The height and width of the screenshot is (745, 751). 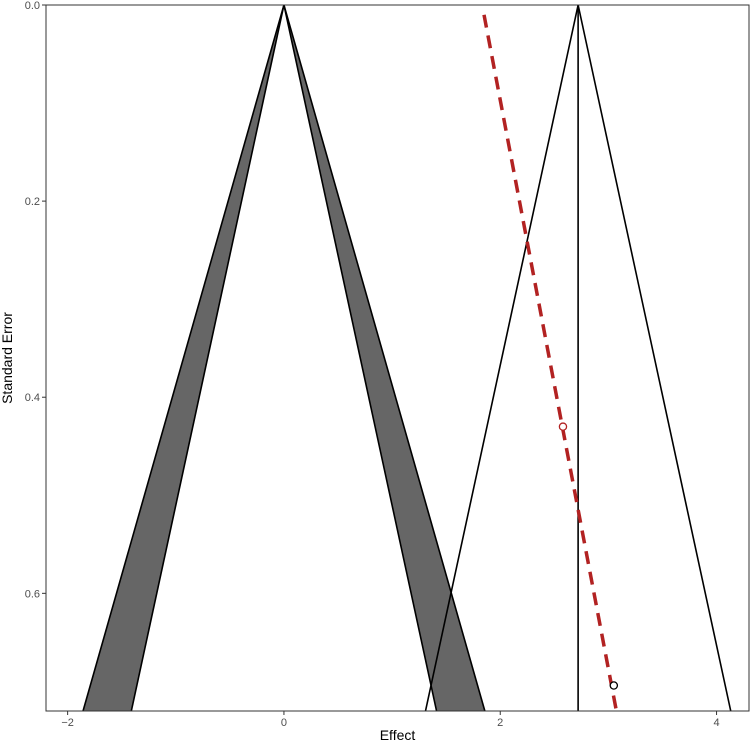 I want to click on x-tick-label: −2, so click(x=67, y=723).